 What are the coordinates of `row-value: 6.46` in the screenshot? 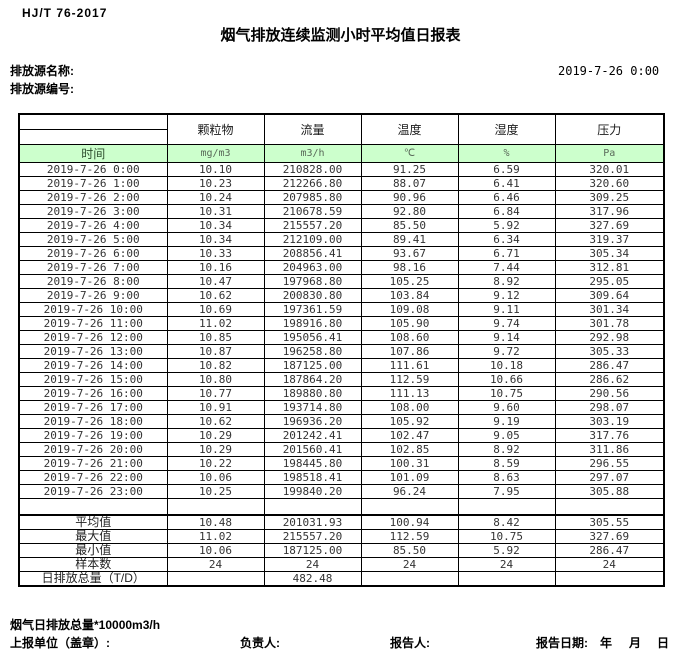 It's located at (506, 197).